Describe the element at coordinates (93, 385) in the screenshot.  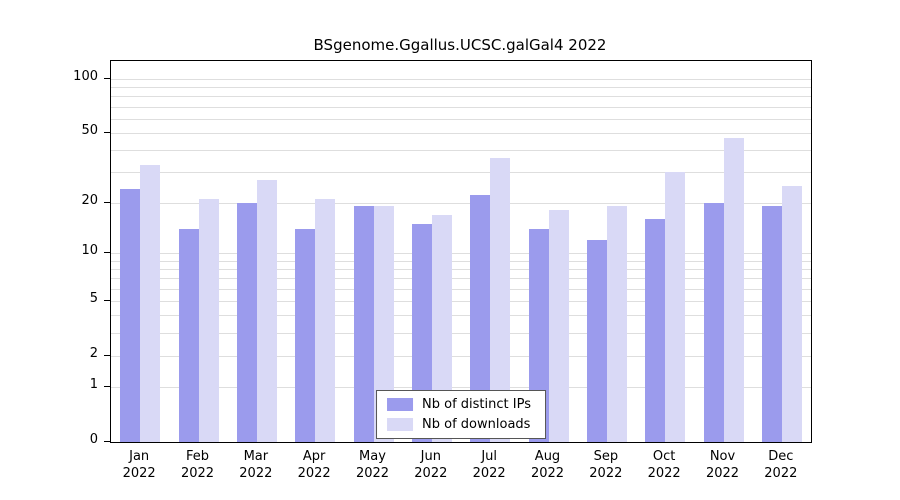
I see `y-tick-label: 1` at that location.